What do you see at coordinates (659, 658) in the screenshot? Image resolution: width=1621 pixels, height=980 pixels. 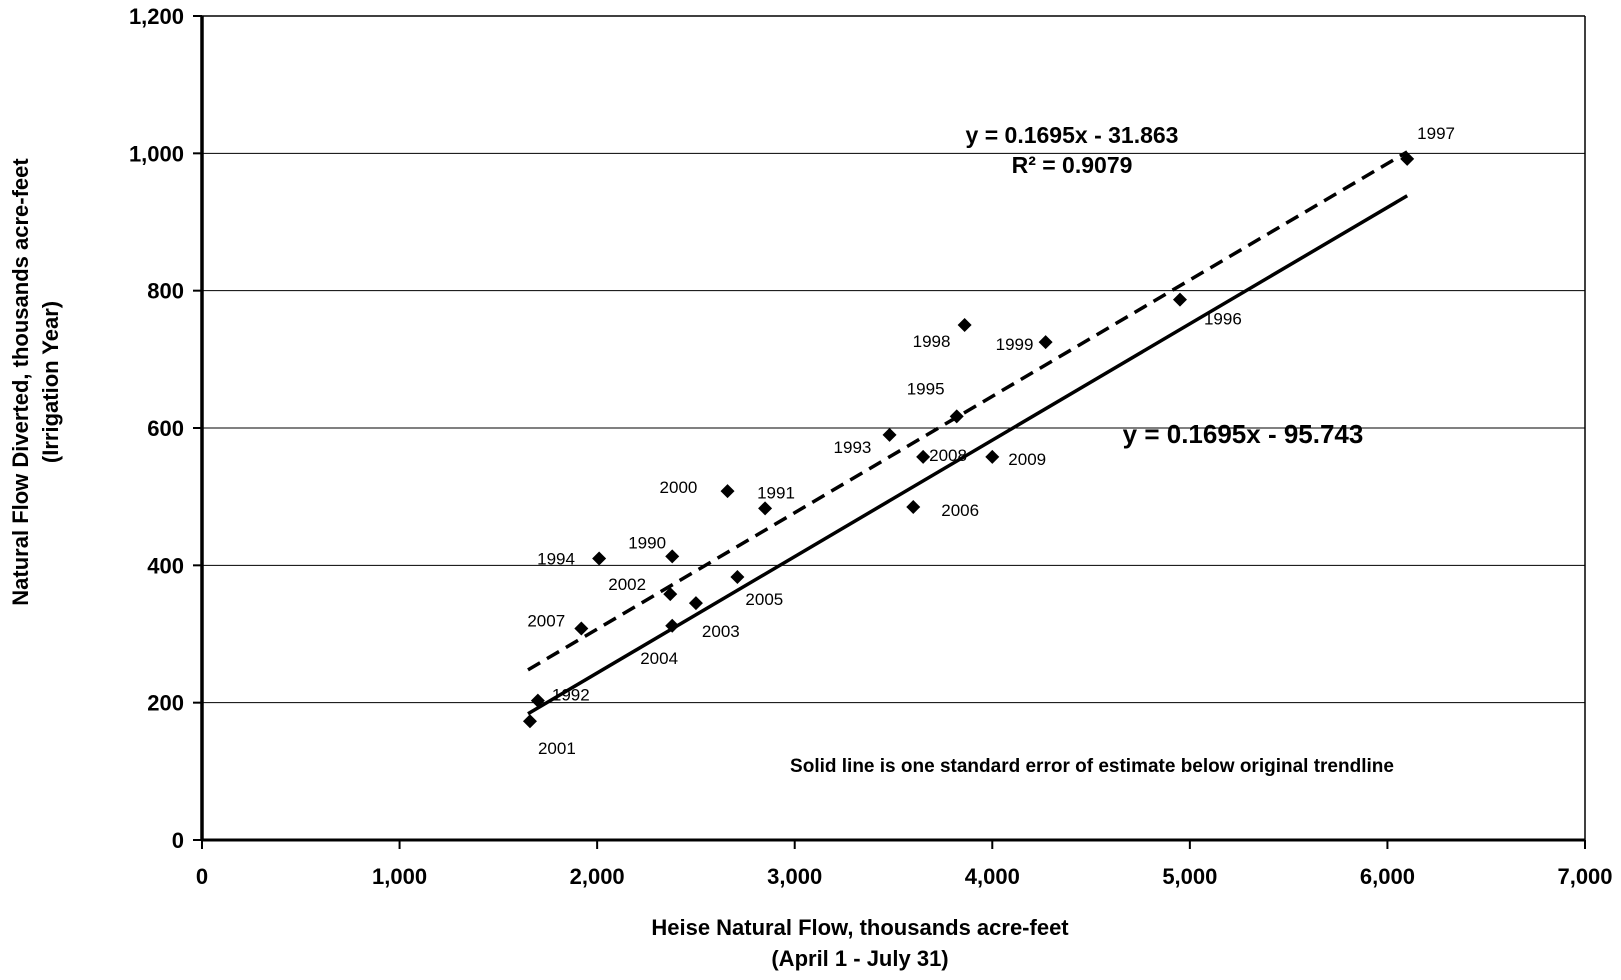 I see `point-label-2004: 2004` at bounding box center [659, 658].